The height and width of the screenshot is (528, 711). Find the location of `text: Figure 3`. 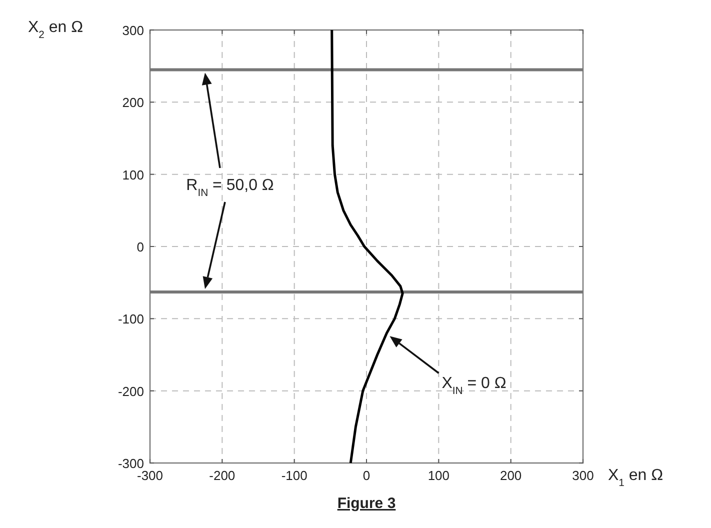

text: Figure 3 is located at coordinates (366, 503).